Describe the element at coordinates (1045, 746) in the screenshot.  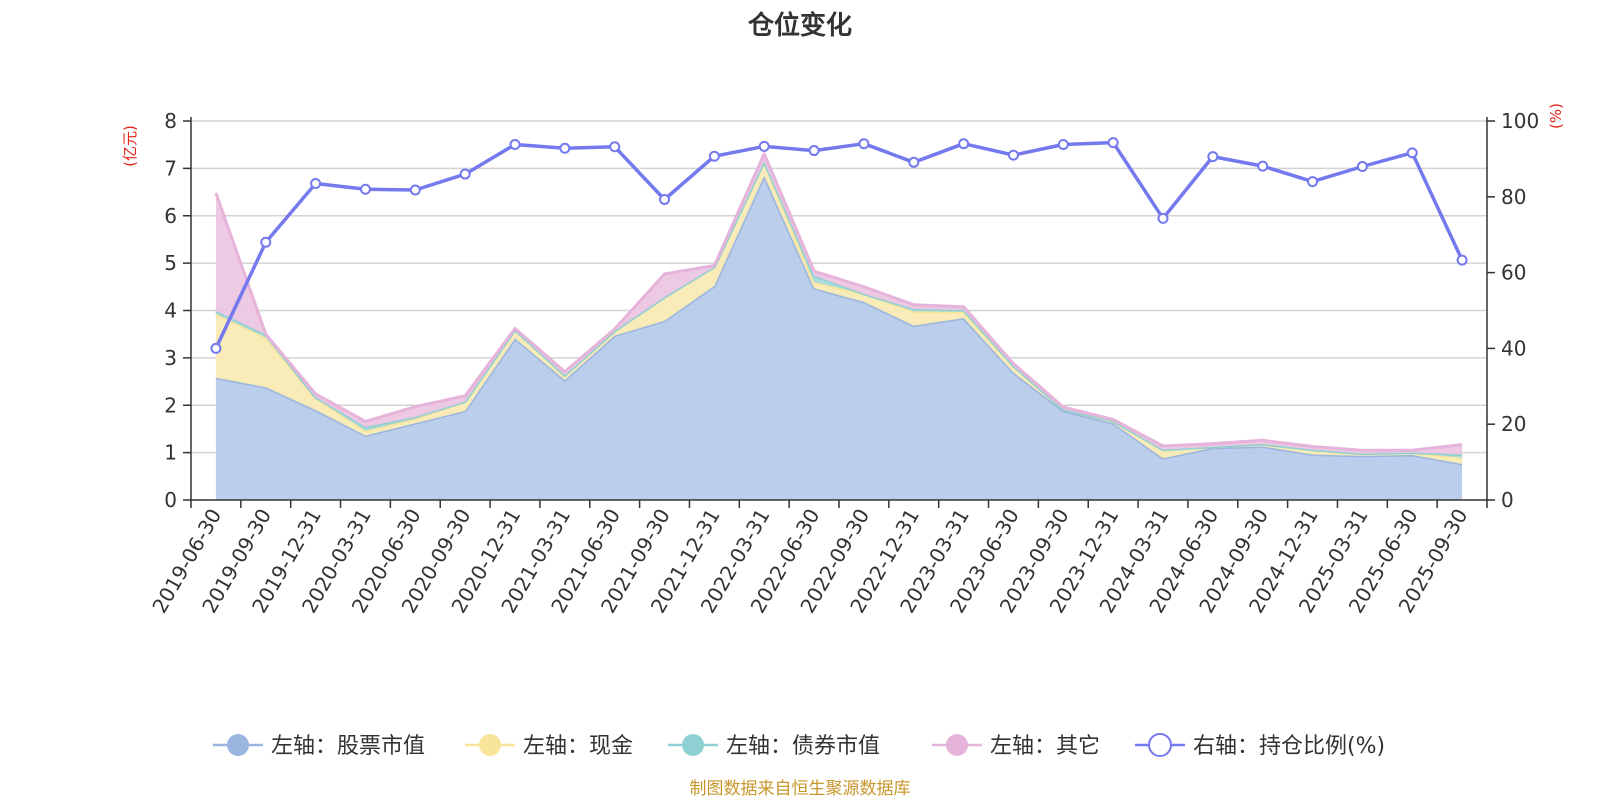
I see `legend-label: 左轴：其它` at that location.